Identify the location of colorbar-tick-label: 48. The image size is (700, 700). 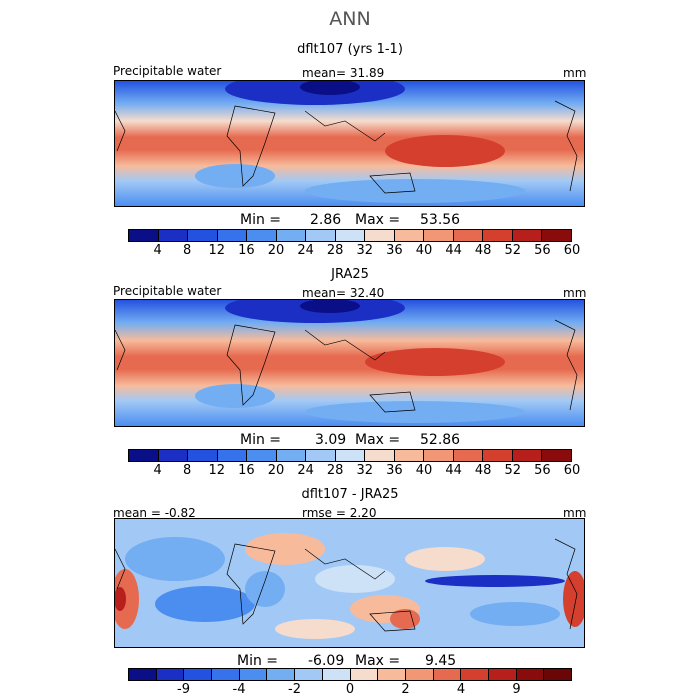
(483, 250).